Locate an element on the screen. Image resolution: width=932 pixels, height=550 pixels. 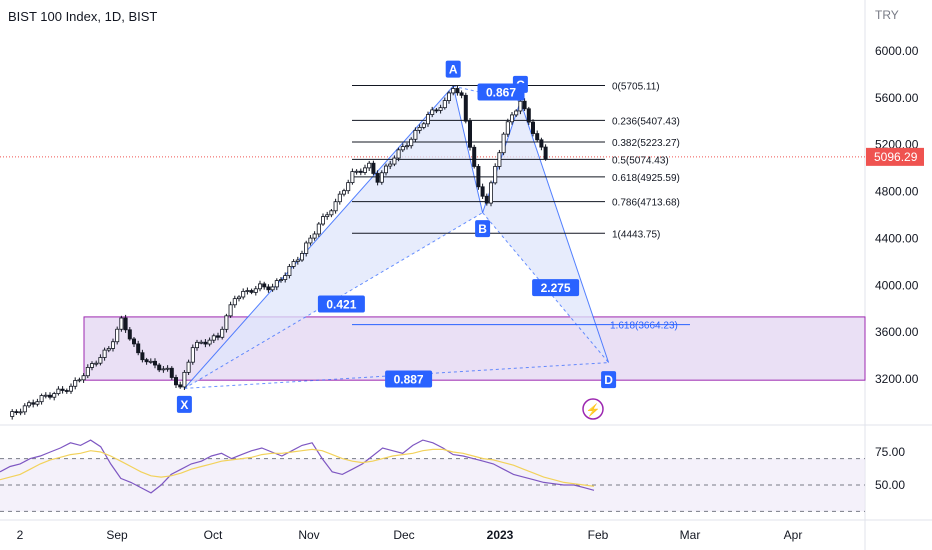
rsi-tick-label: 50.00 is located at coordinates (890, 485).